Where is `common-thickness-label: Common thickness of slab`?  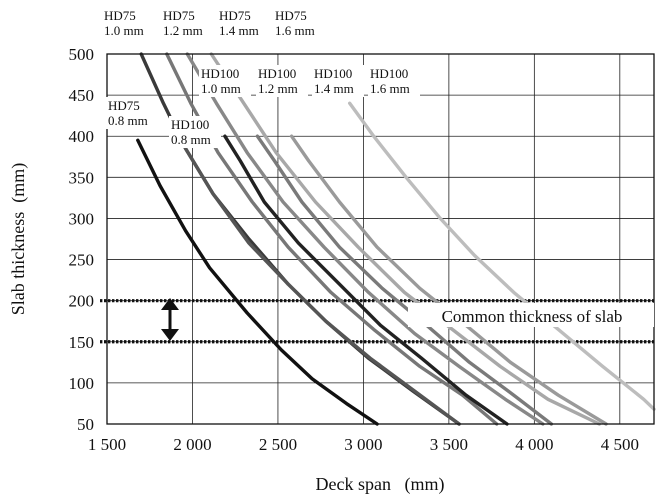 common-thickness-label: Common thickness of slab is located at coordinates (532, 316).